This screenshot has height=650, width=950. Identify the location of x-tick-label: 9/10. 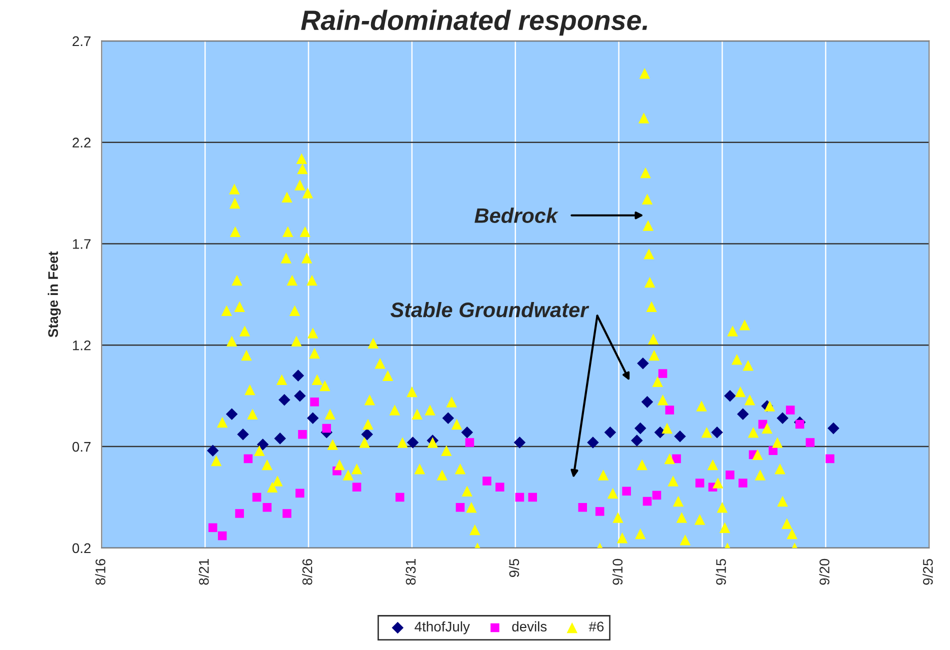
(617, 571).